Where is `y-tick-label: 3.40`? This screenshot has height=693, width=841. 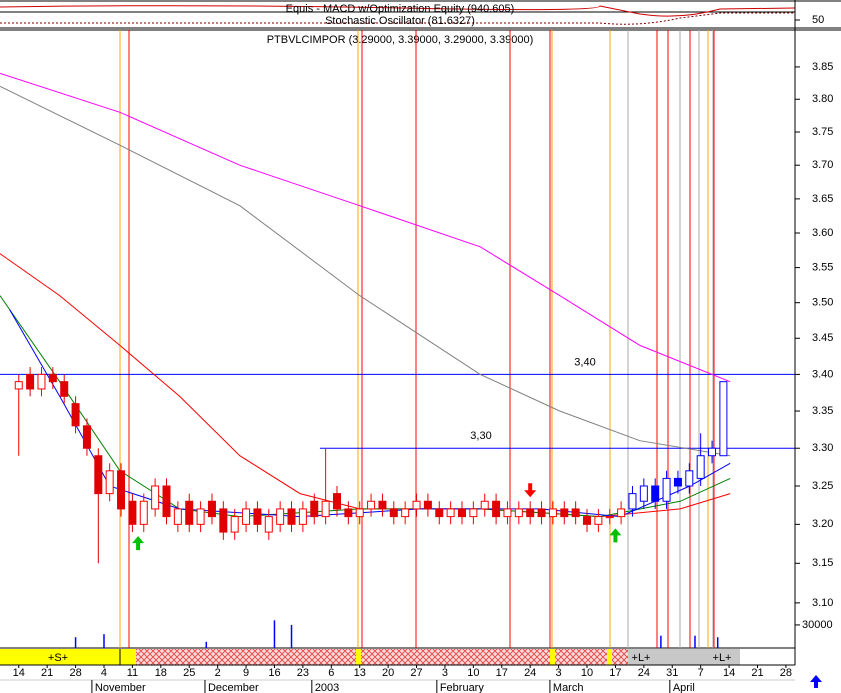
y-tick-label: 3.40 is located at coordinates (822, 374).